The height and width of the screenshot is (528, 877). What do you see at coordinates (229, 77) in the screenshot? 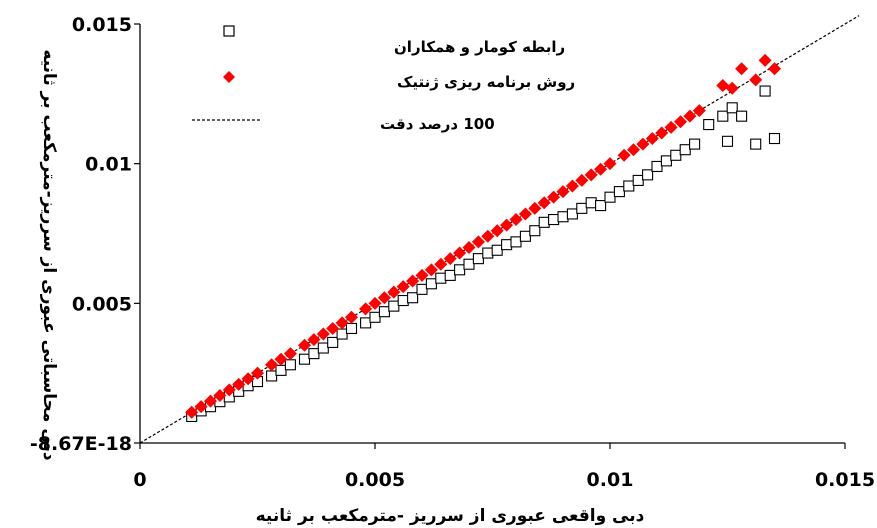
I see `legend-marker-red-diamond` at bounding box center [229, 77].